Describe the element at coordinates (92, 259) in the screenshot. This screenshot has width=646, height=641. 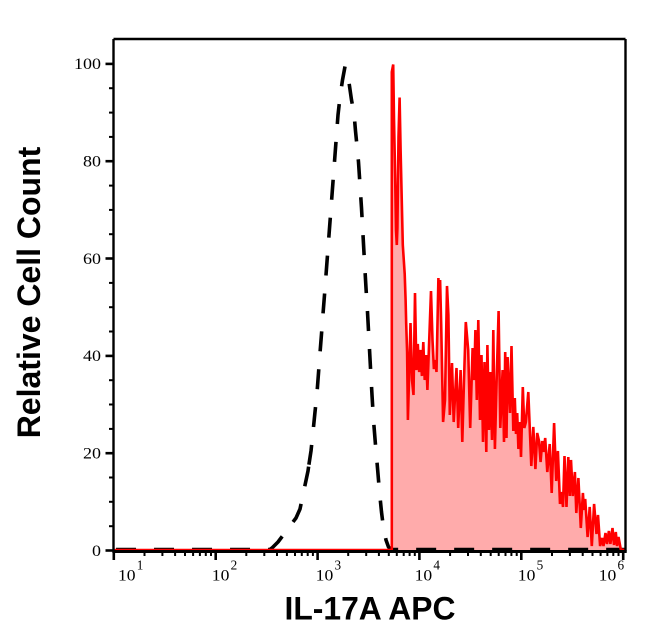
I see `svg-text: 60` at that location.